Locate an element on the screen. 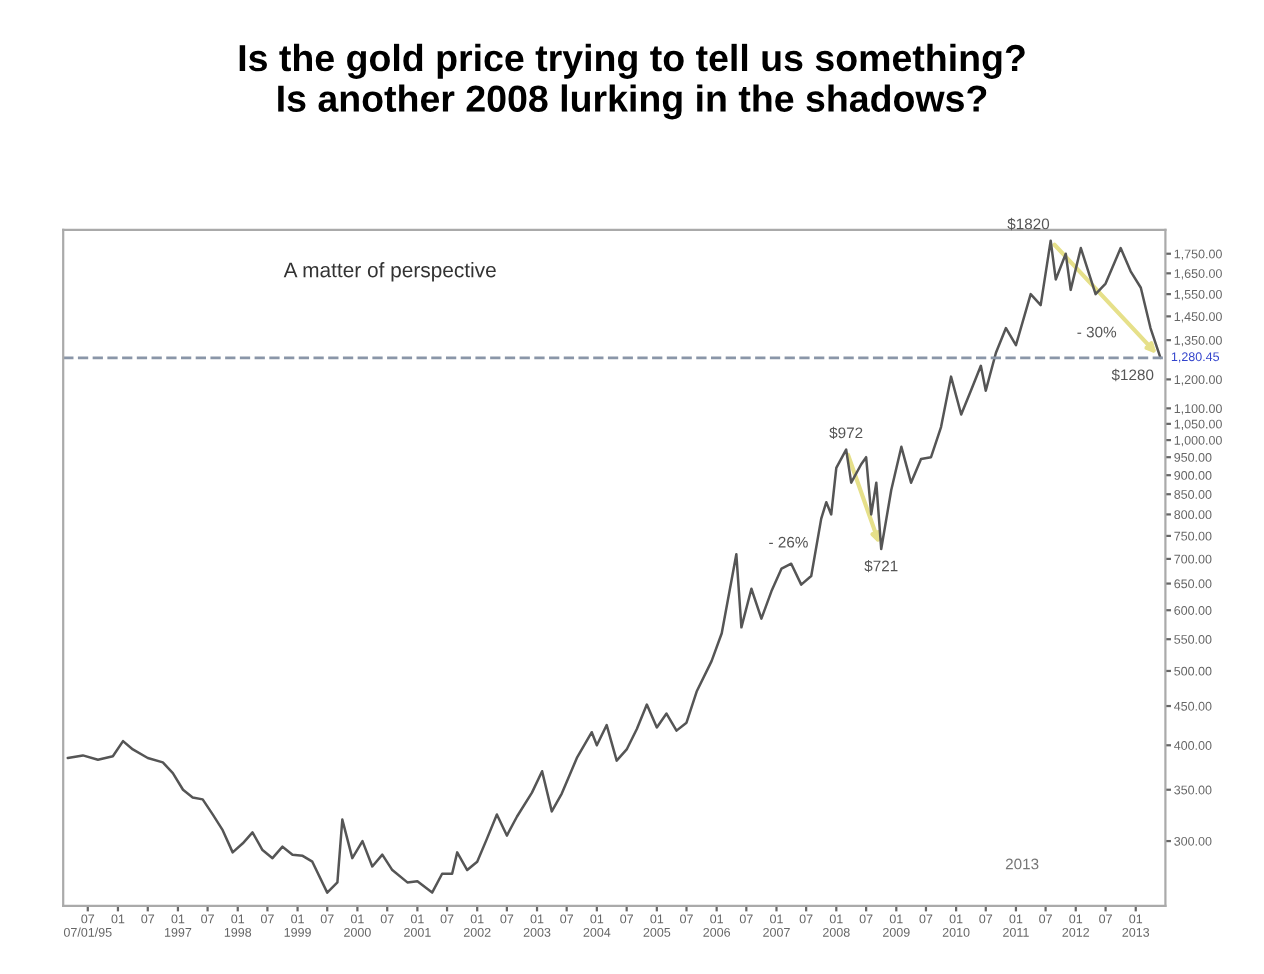 The width and height of the screenshot is (1264, 974). text: A matter of perspective is located at coordinates (389, 272).